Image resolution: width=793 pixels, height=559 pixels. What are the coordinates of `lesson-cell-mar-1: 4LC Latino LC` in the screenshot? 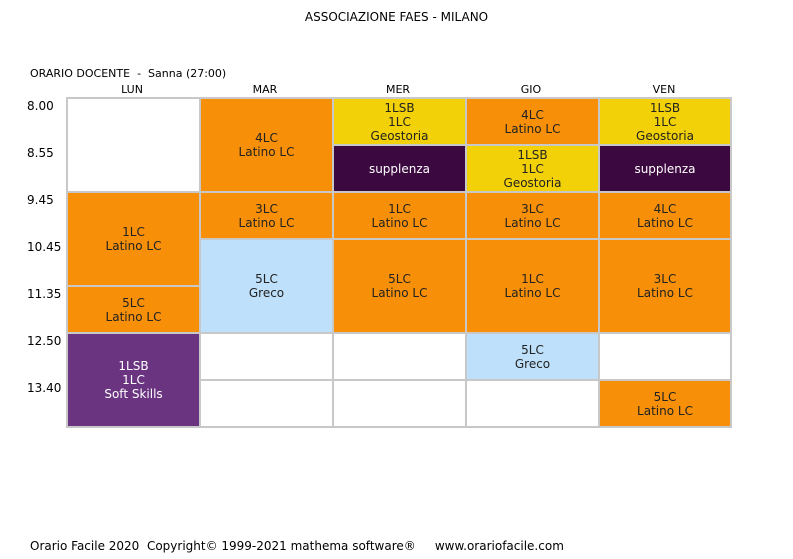 It's located at (266, 145).